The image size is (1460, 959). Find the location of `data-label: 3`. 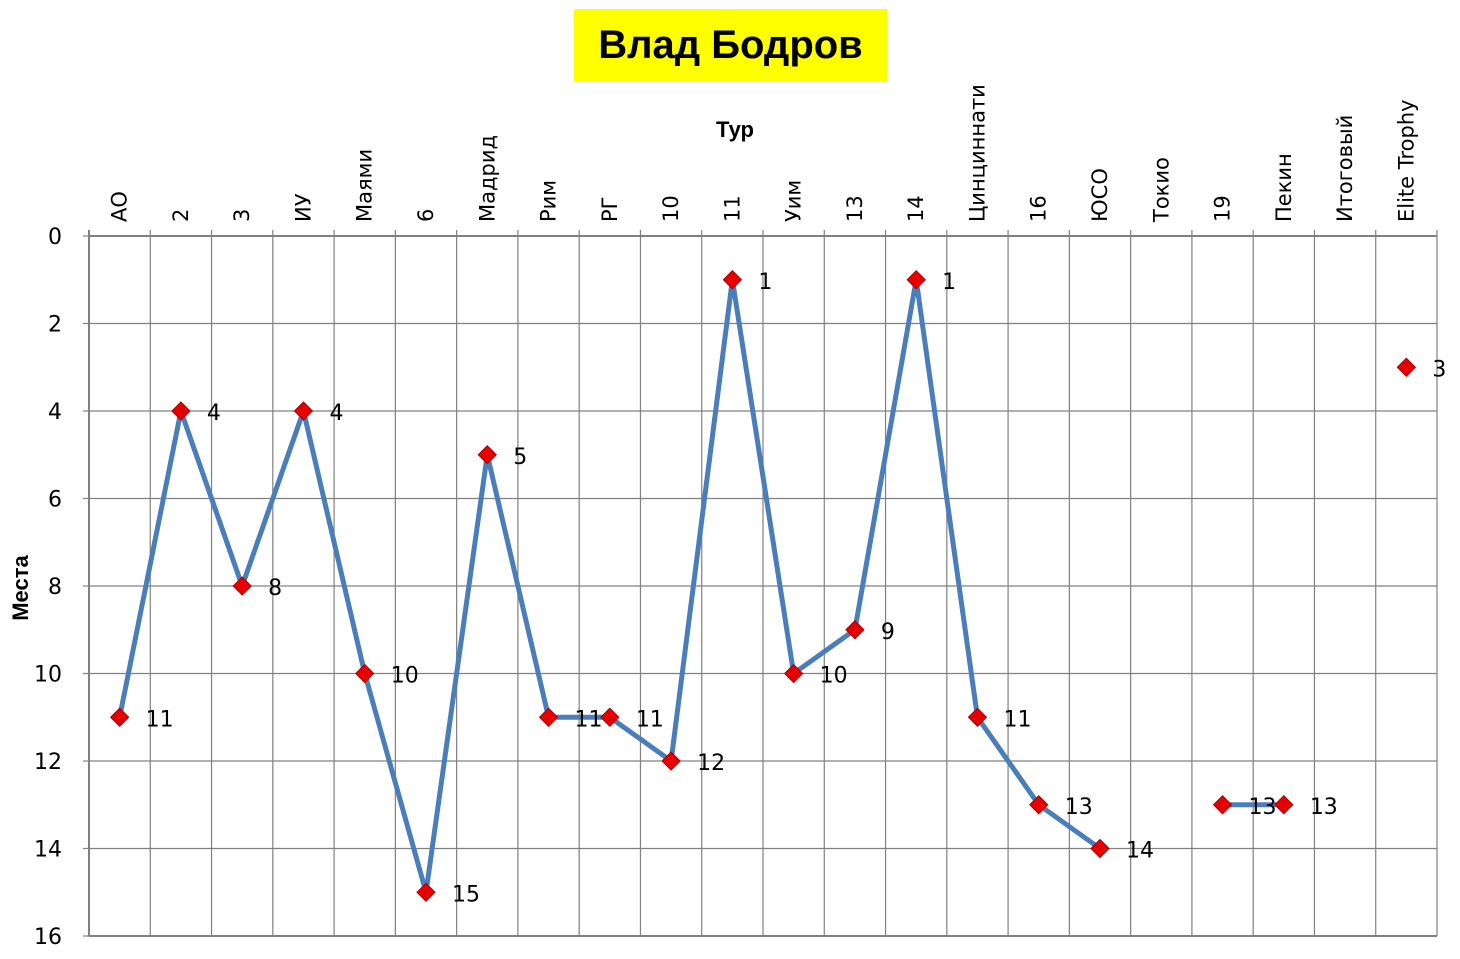

data-label: 3 is located at coordinates (1439, 369).